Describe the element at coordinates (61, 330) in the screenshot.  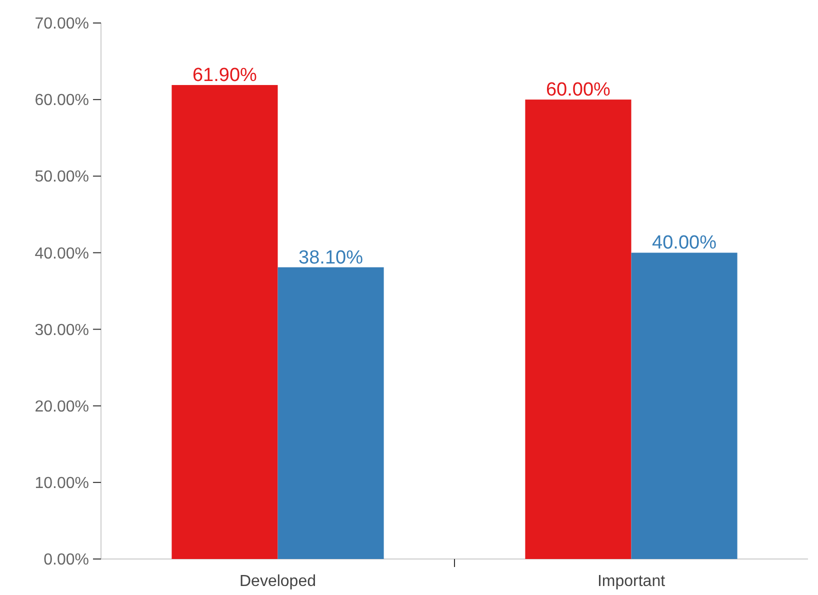
I see `y-tick-label: 30.00%` at that location.